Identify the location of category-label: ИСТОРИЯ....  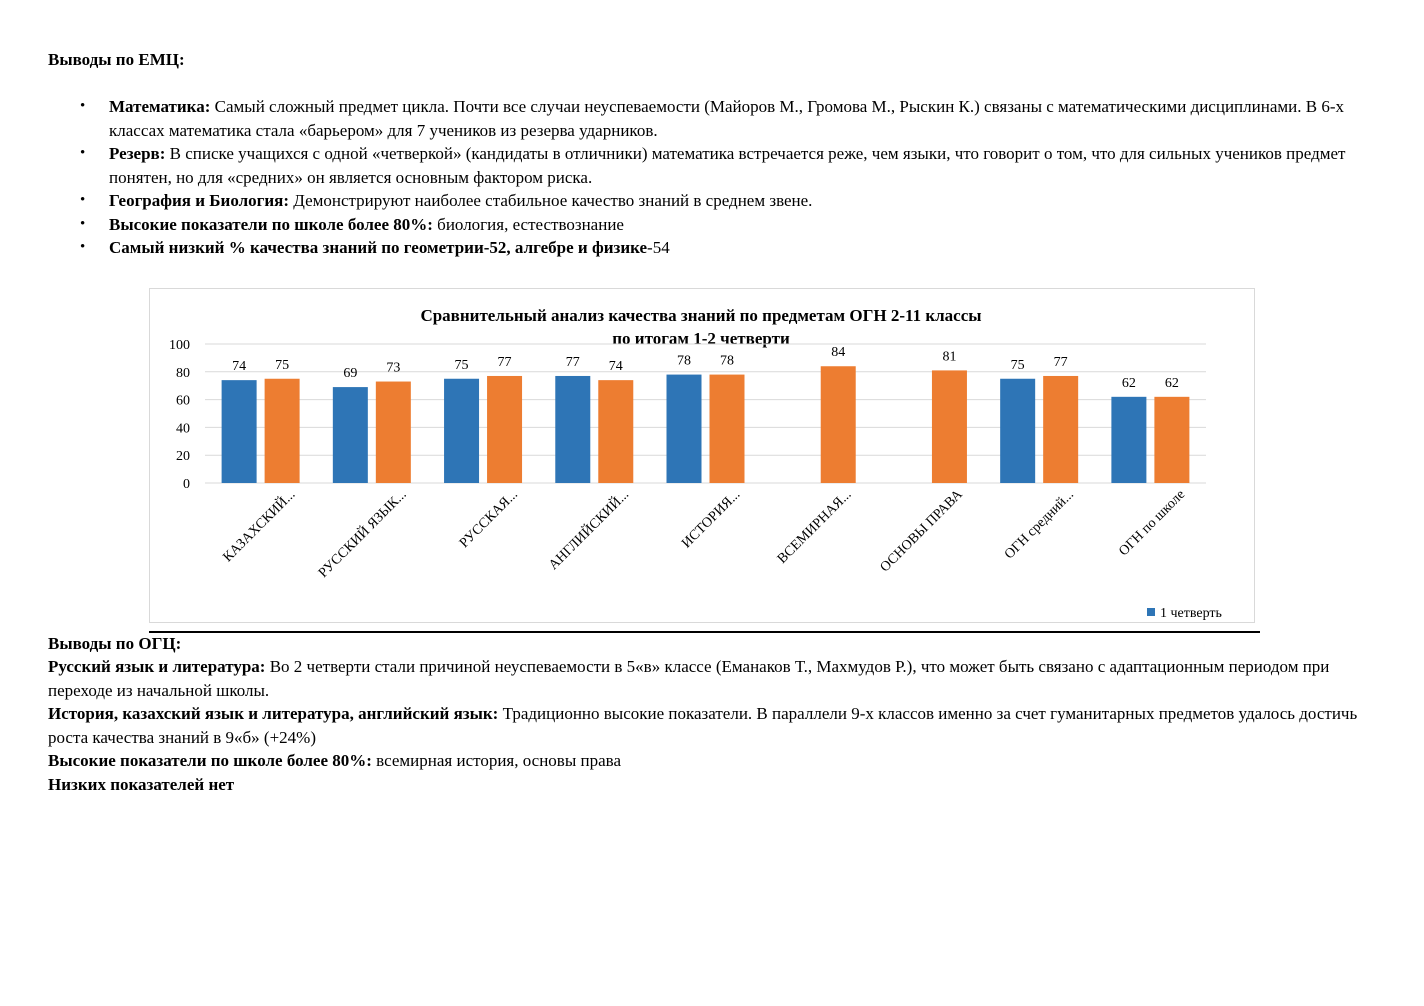
(711, 519).